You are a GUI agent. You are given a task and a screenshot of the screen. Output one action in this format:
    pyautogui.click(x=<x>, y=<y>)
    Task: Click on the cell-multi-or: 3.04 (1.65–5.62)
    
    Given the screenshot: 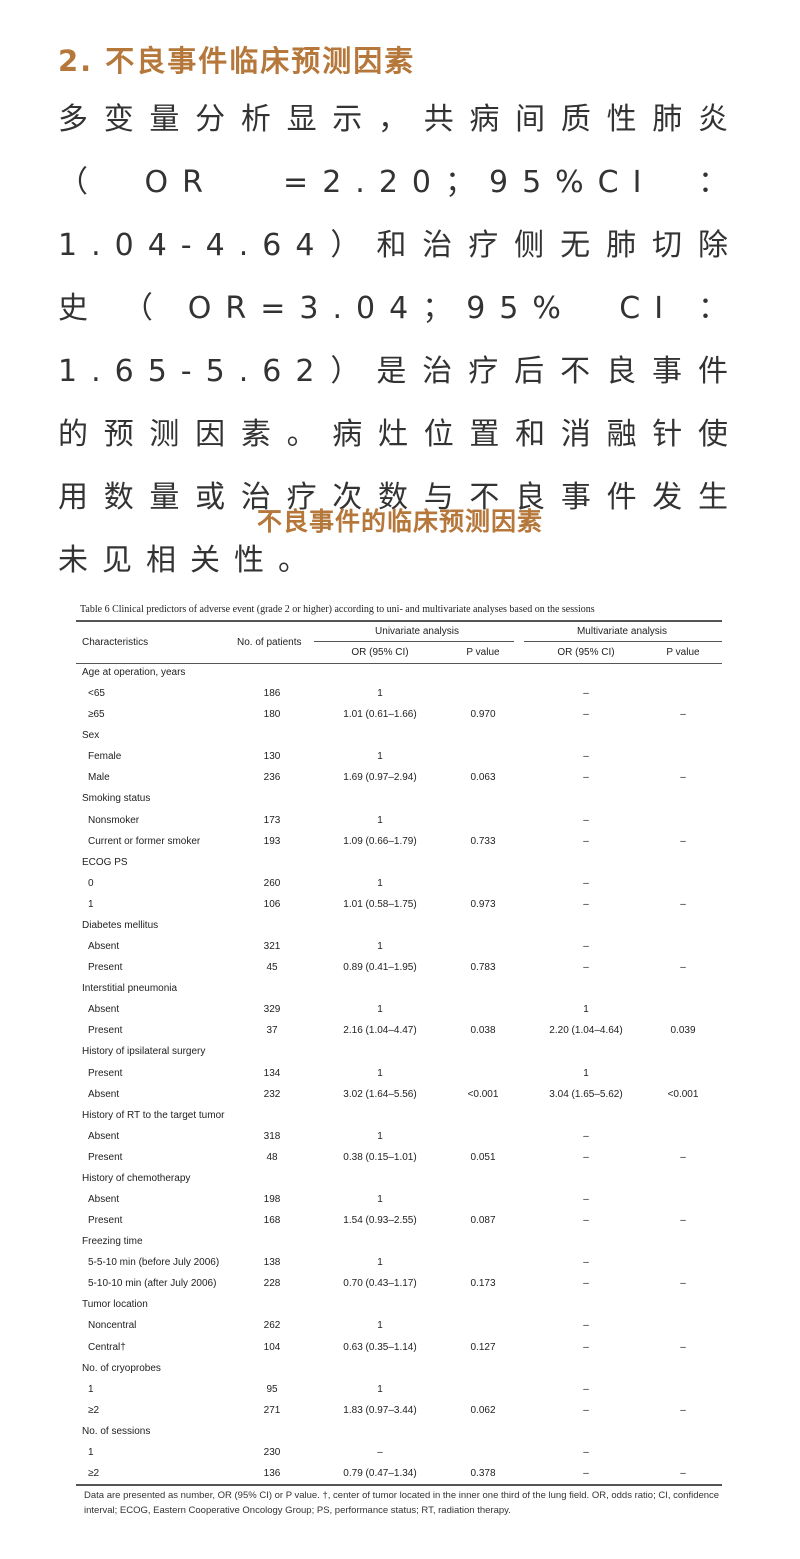 What is the action you would take?
    pyautogui.click(x=586, y=1094)
    